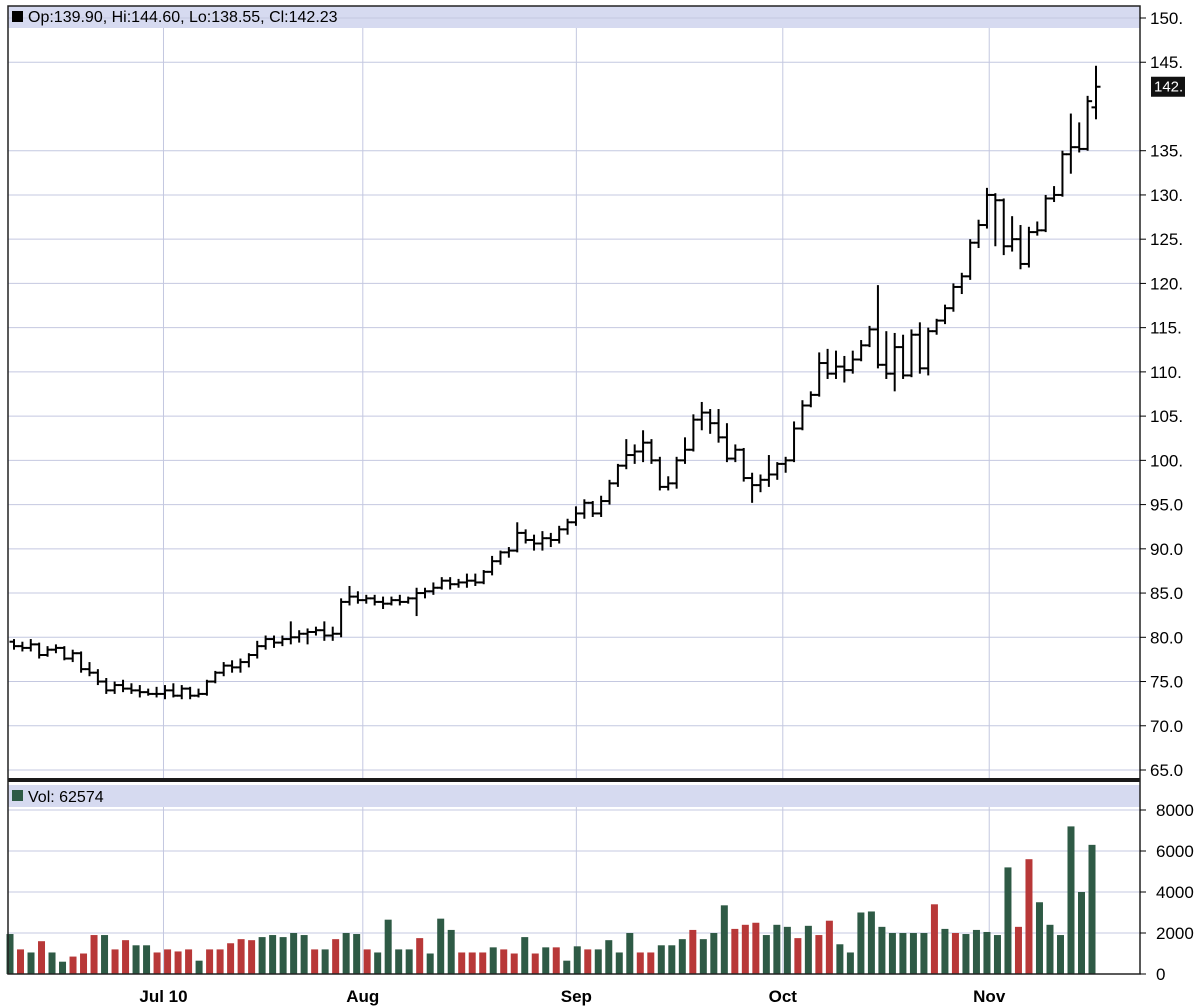 This screenshot has height=1008, width=1197. What do you see at coordinates (362, 996) in the screenshot?
I see `x-tick-label: Aug` at bounding box center [362, 996].